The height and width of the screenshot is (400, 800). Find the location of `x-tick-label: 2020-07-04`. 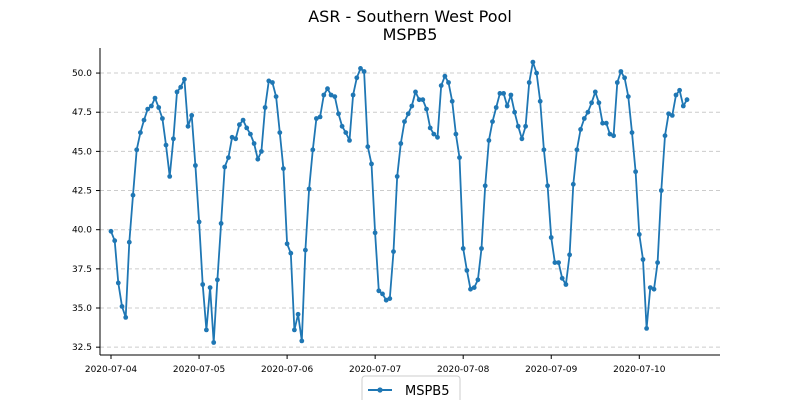

x-tick-label: 2020-07-04 is located at coordinates (111, 370).